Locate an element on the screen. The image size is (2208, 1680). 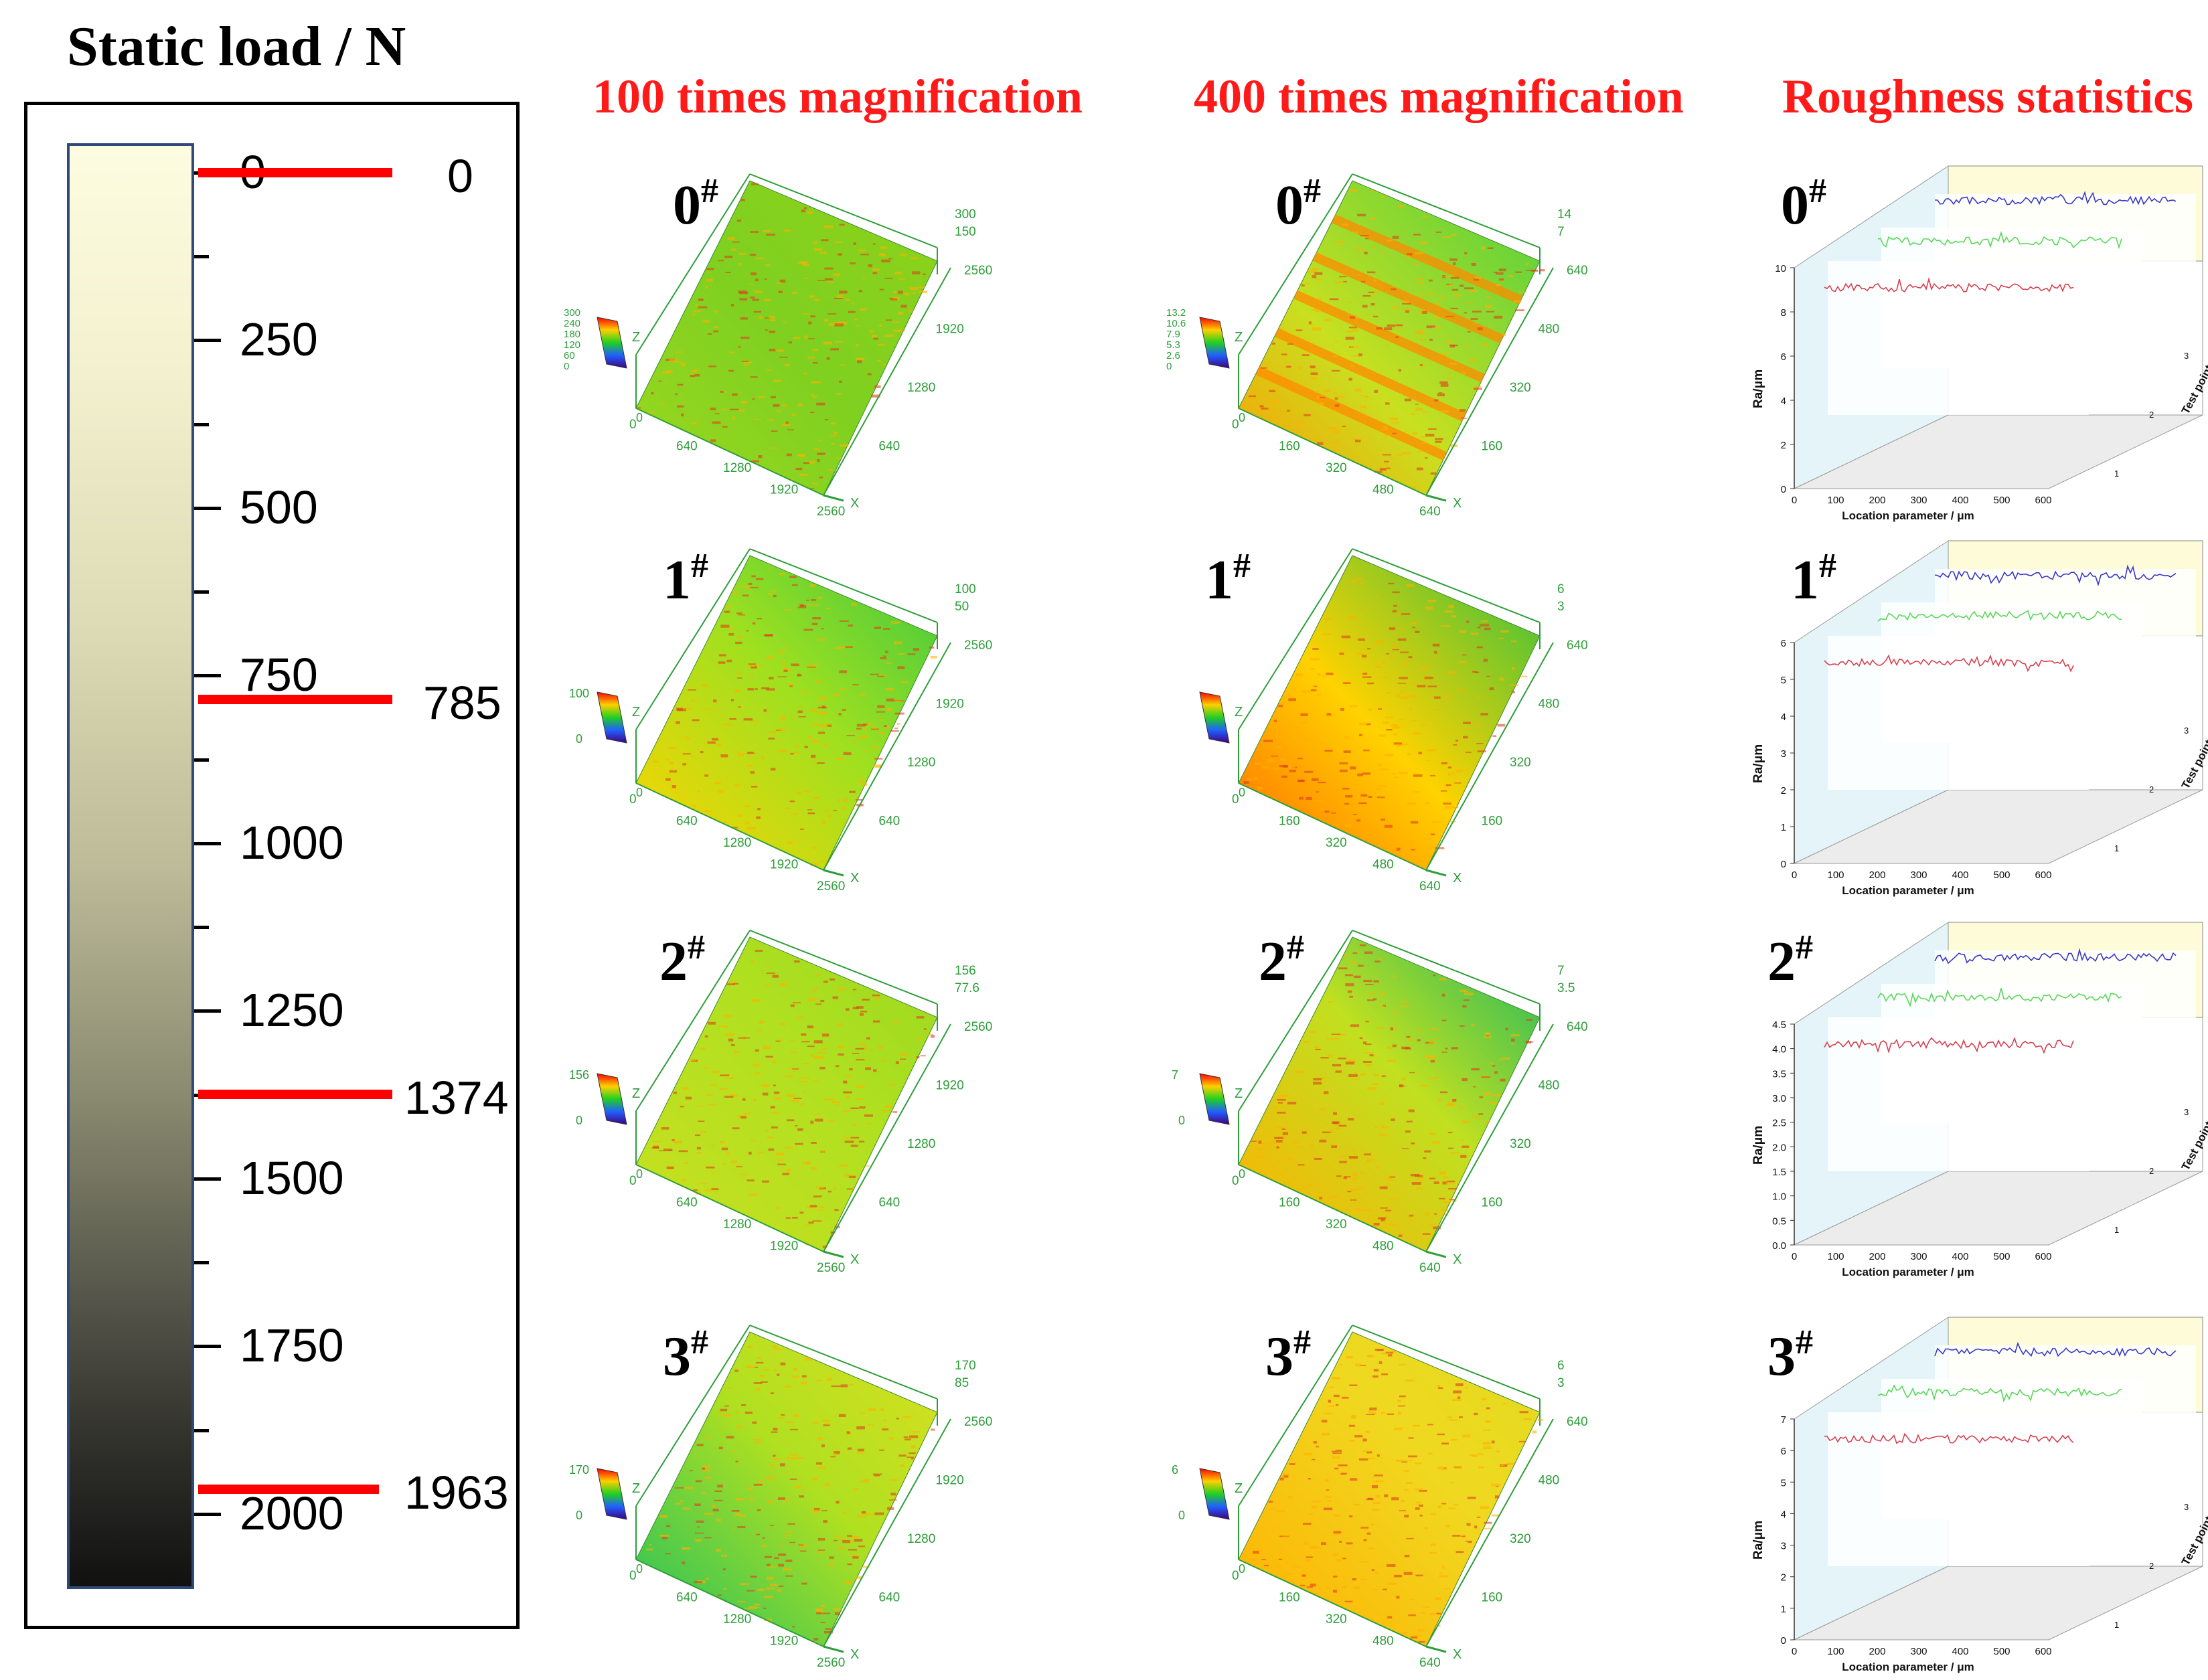
y-axis-title: Ra/μm is located at coordinates (1758, 763).